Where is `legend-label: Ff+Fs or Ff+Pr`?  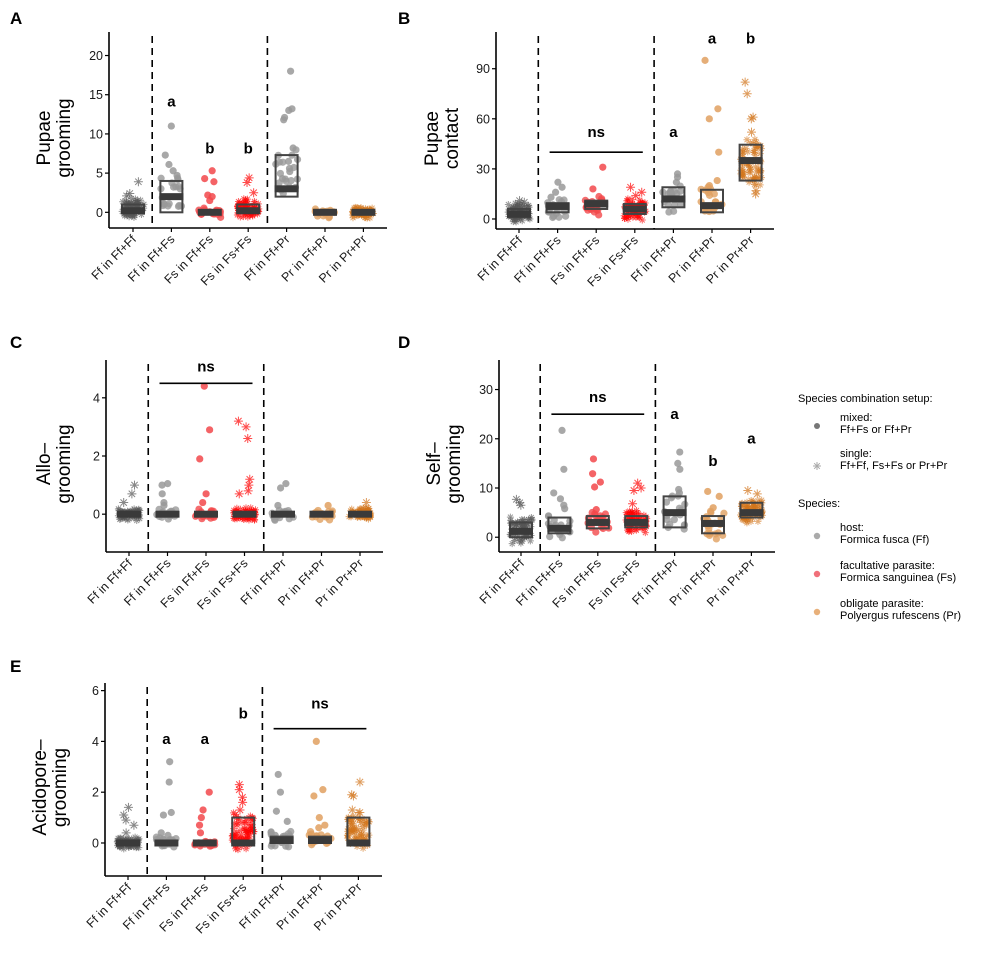 legend-label: Ff+Fs or Ff+Pr is located at coordinates (876, 430).